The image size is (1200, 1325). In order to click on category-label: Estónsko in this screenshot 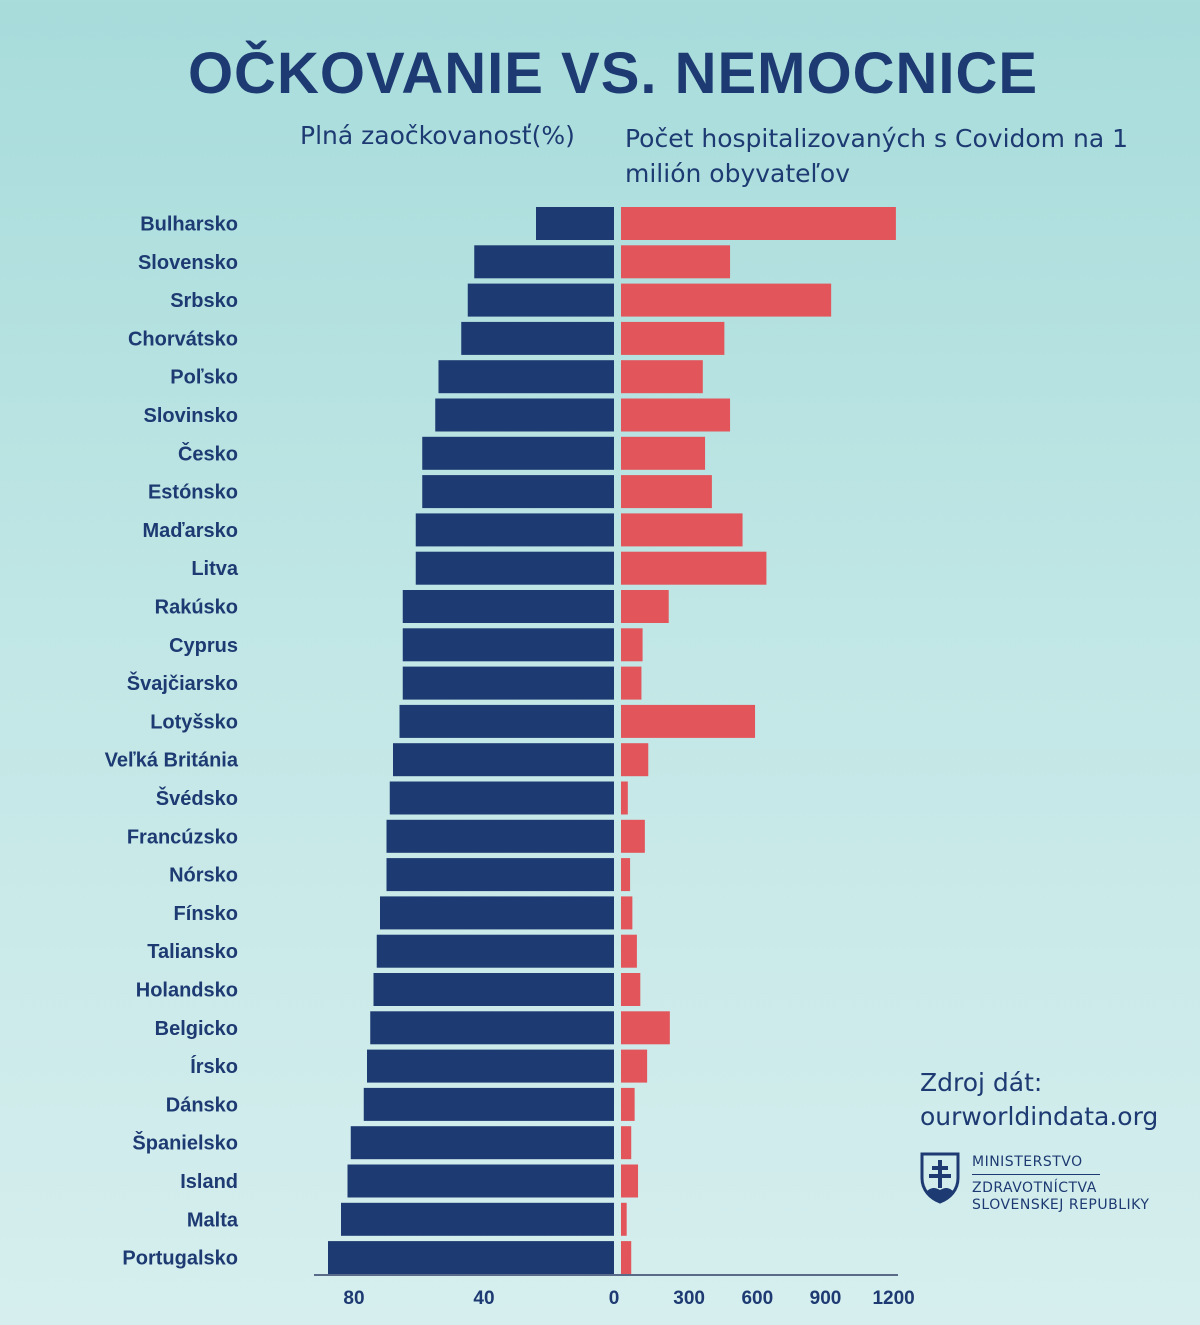, I will do `click(193, 493)`.